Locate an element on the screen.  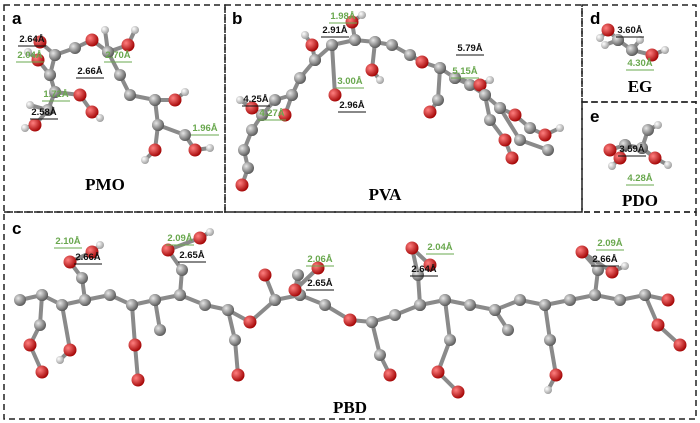
distance-label: 2.06Å is located at coordinates (319, 259).